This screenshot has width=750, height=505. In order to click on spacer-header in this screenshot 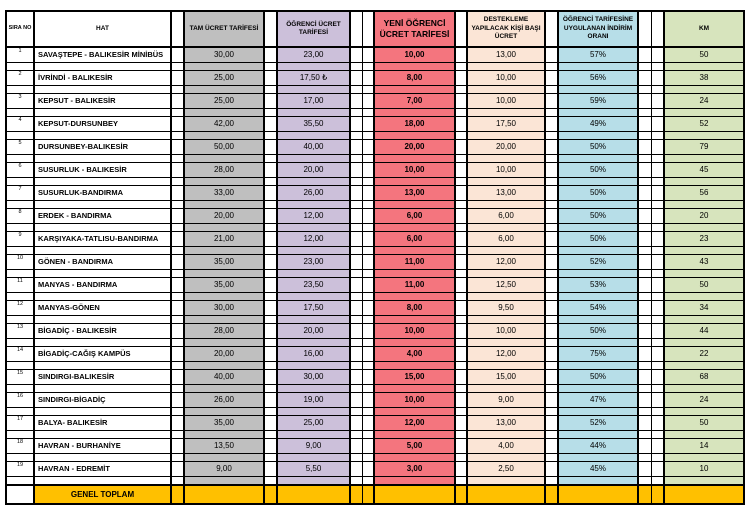, I will do `click(657, 29)`.